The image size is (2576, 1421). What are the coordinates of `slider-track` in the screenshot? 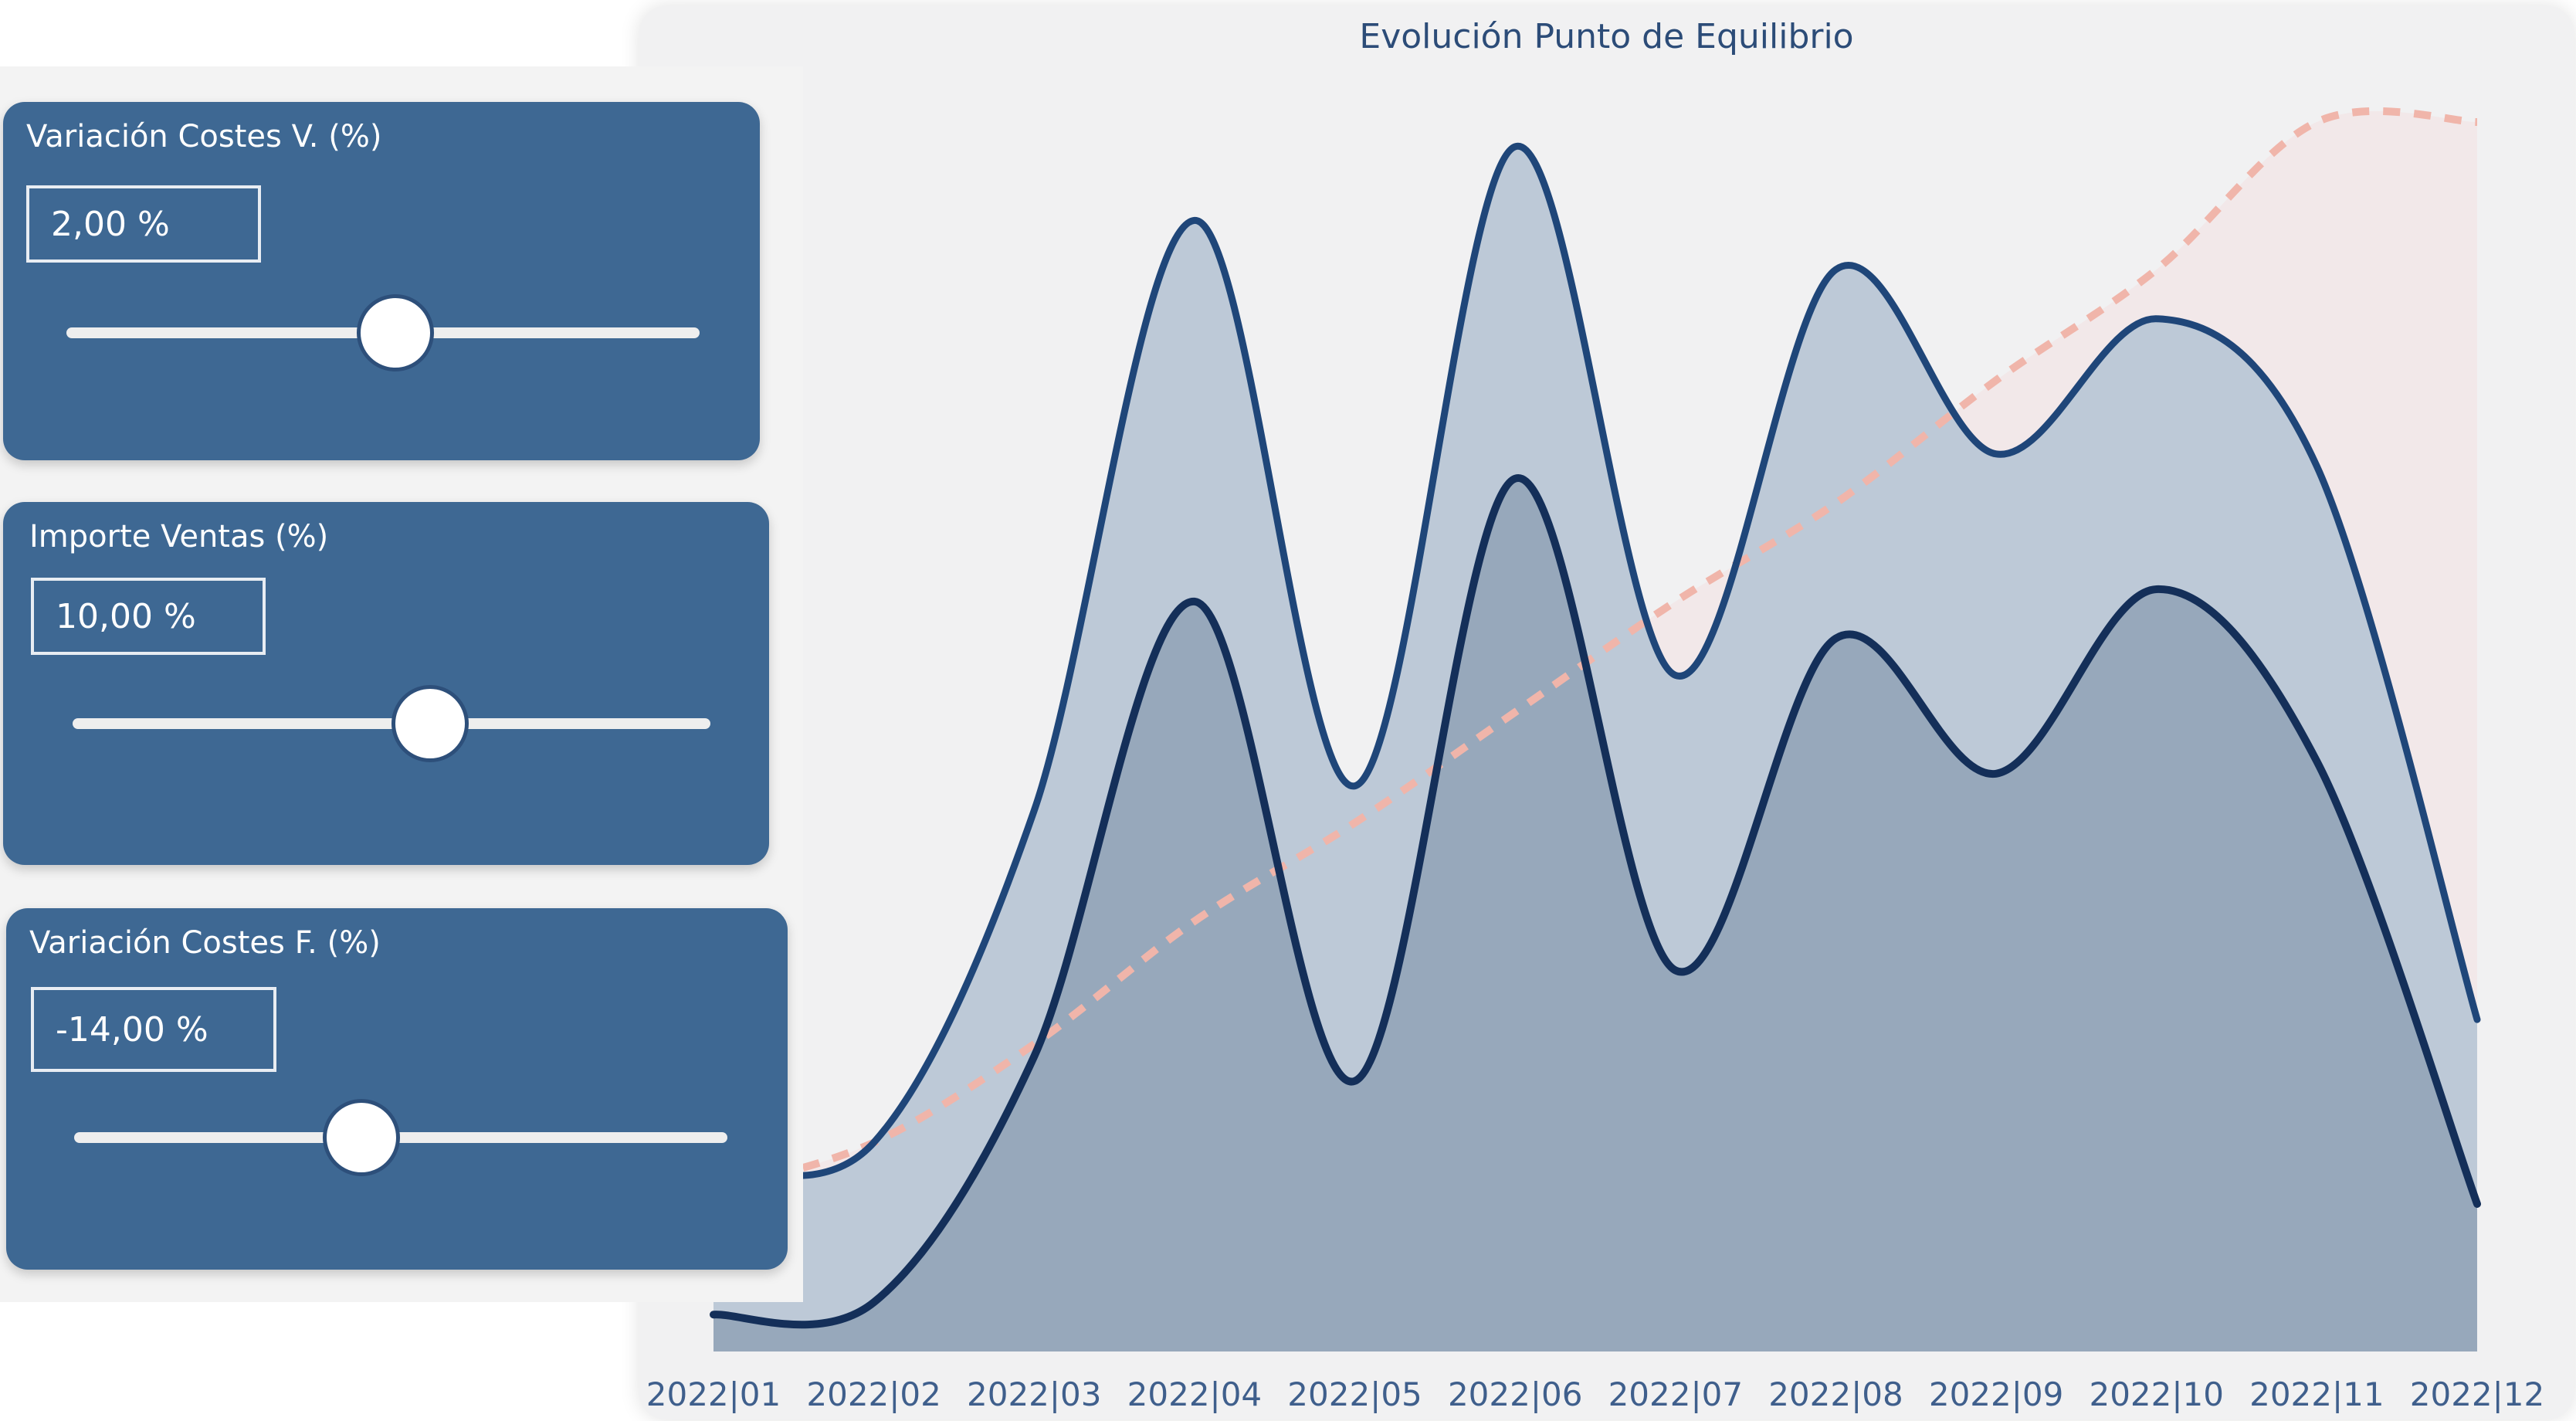 It's located at (400, 1137).